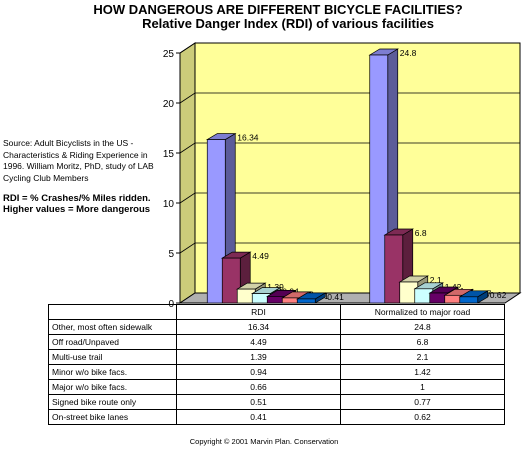 The height and width of the screenshot is (449, 528). I want to click on y-tick-label: 15, so click(169, 154).